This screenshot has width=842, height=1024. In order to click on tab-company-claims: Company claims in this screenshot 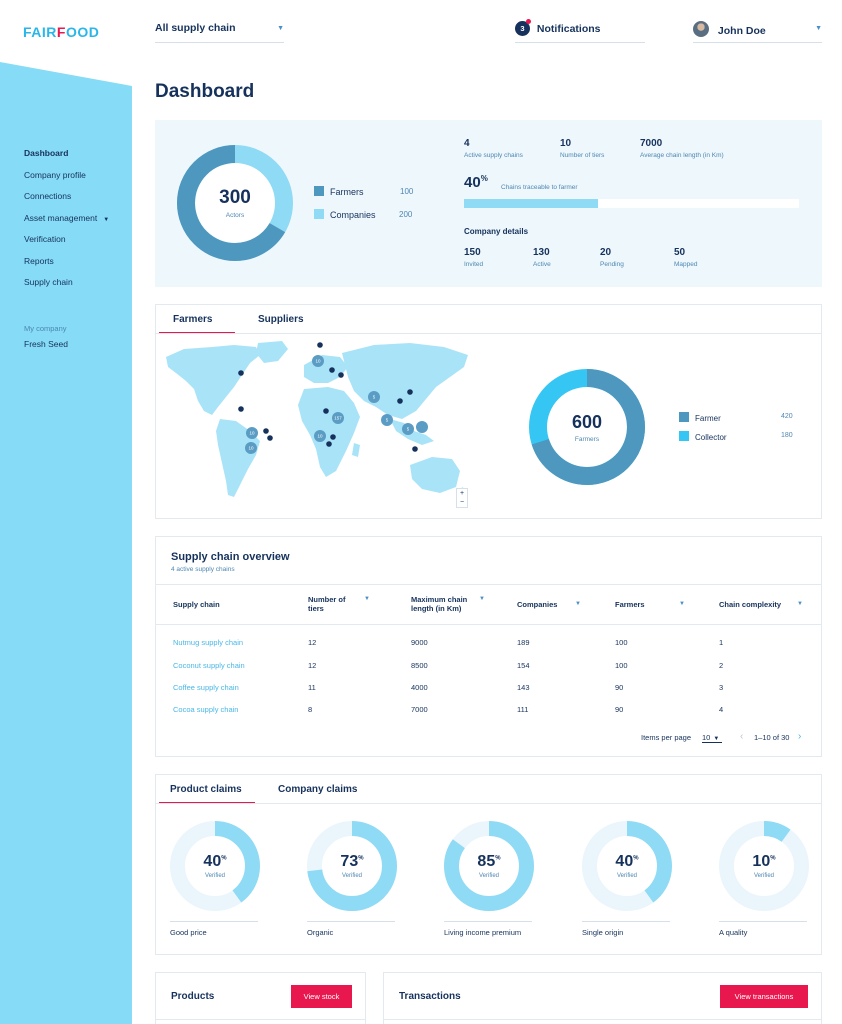, I will do `click(318, 789)`.